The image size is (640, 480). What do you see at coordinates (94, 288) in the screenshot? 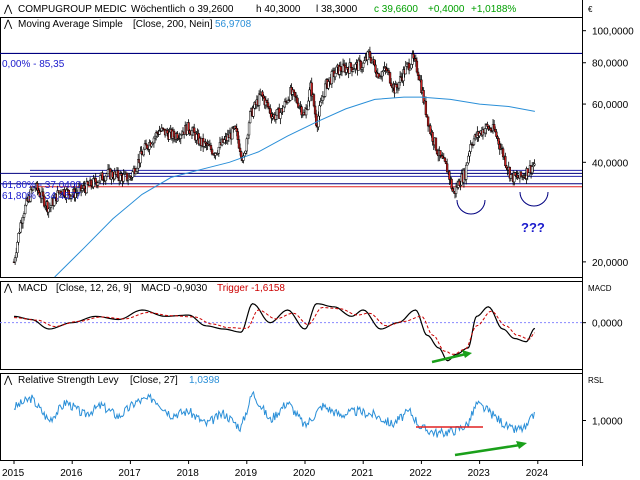
I see `macd-params: [Close, 12, 26, 9]` at bounding box center [94, 288].